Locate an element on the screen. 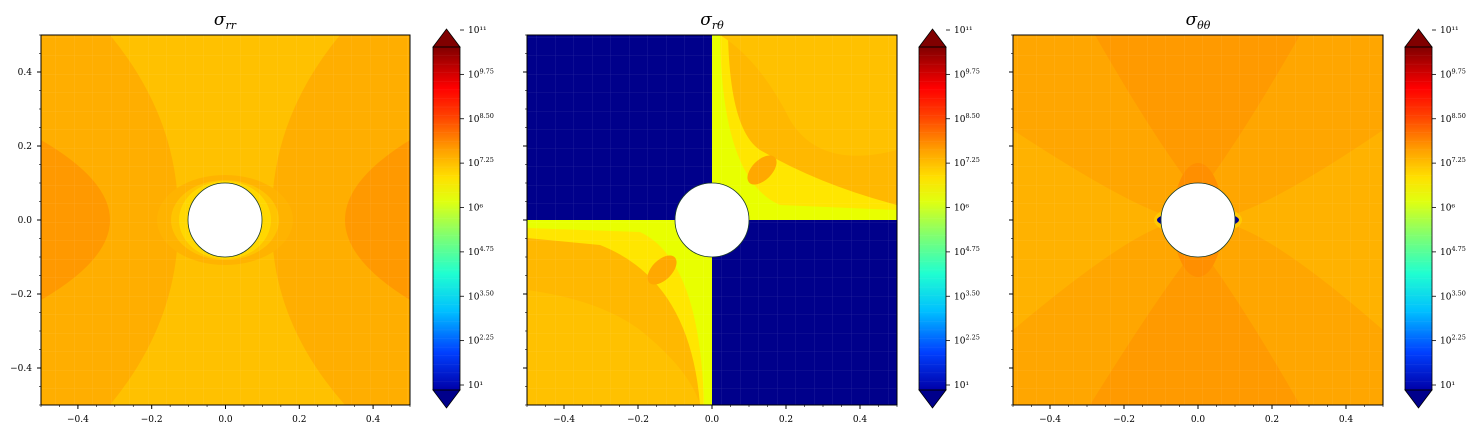 The width and height of the screenshot is (1475, 440). panel-title: σrr is located at coordinates (225, 21).